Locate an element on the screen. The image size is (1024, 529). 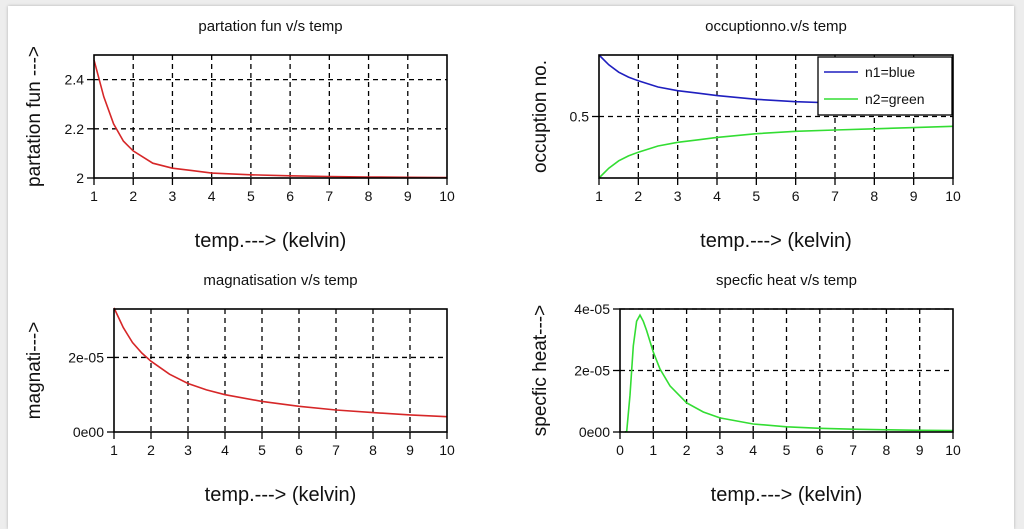
p4-xtick-label-9: 9 is located at coordinates (920, 450).